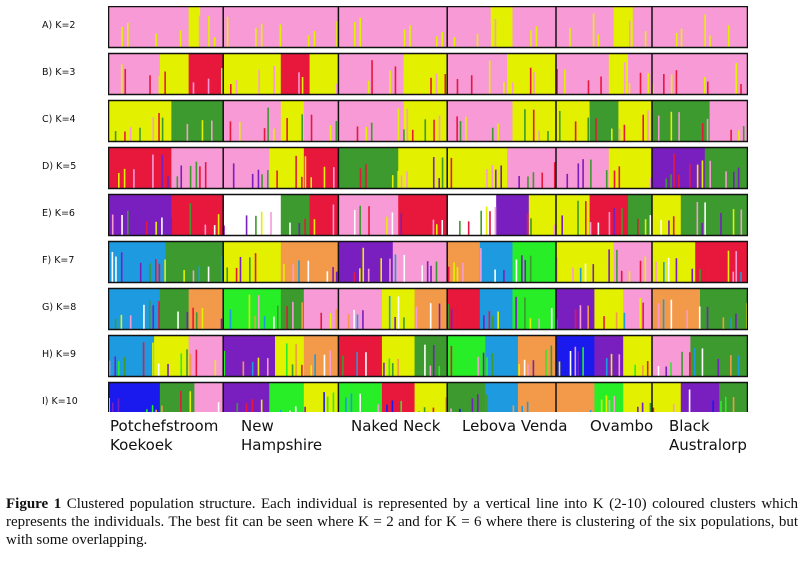 The width and height of the screenshot is (803, 562). I want to click on row-label: B) K=3, so click(59, 72).